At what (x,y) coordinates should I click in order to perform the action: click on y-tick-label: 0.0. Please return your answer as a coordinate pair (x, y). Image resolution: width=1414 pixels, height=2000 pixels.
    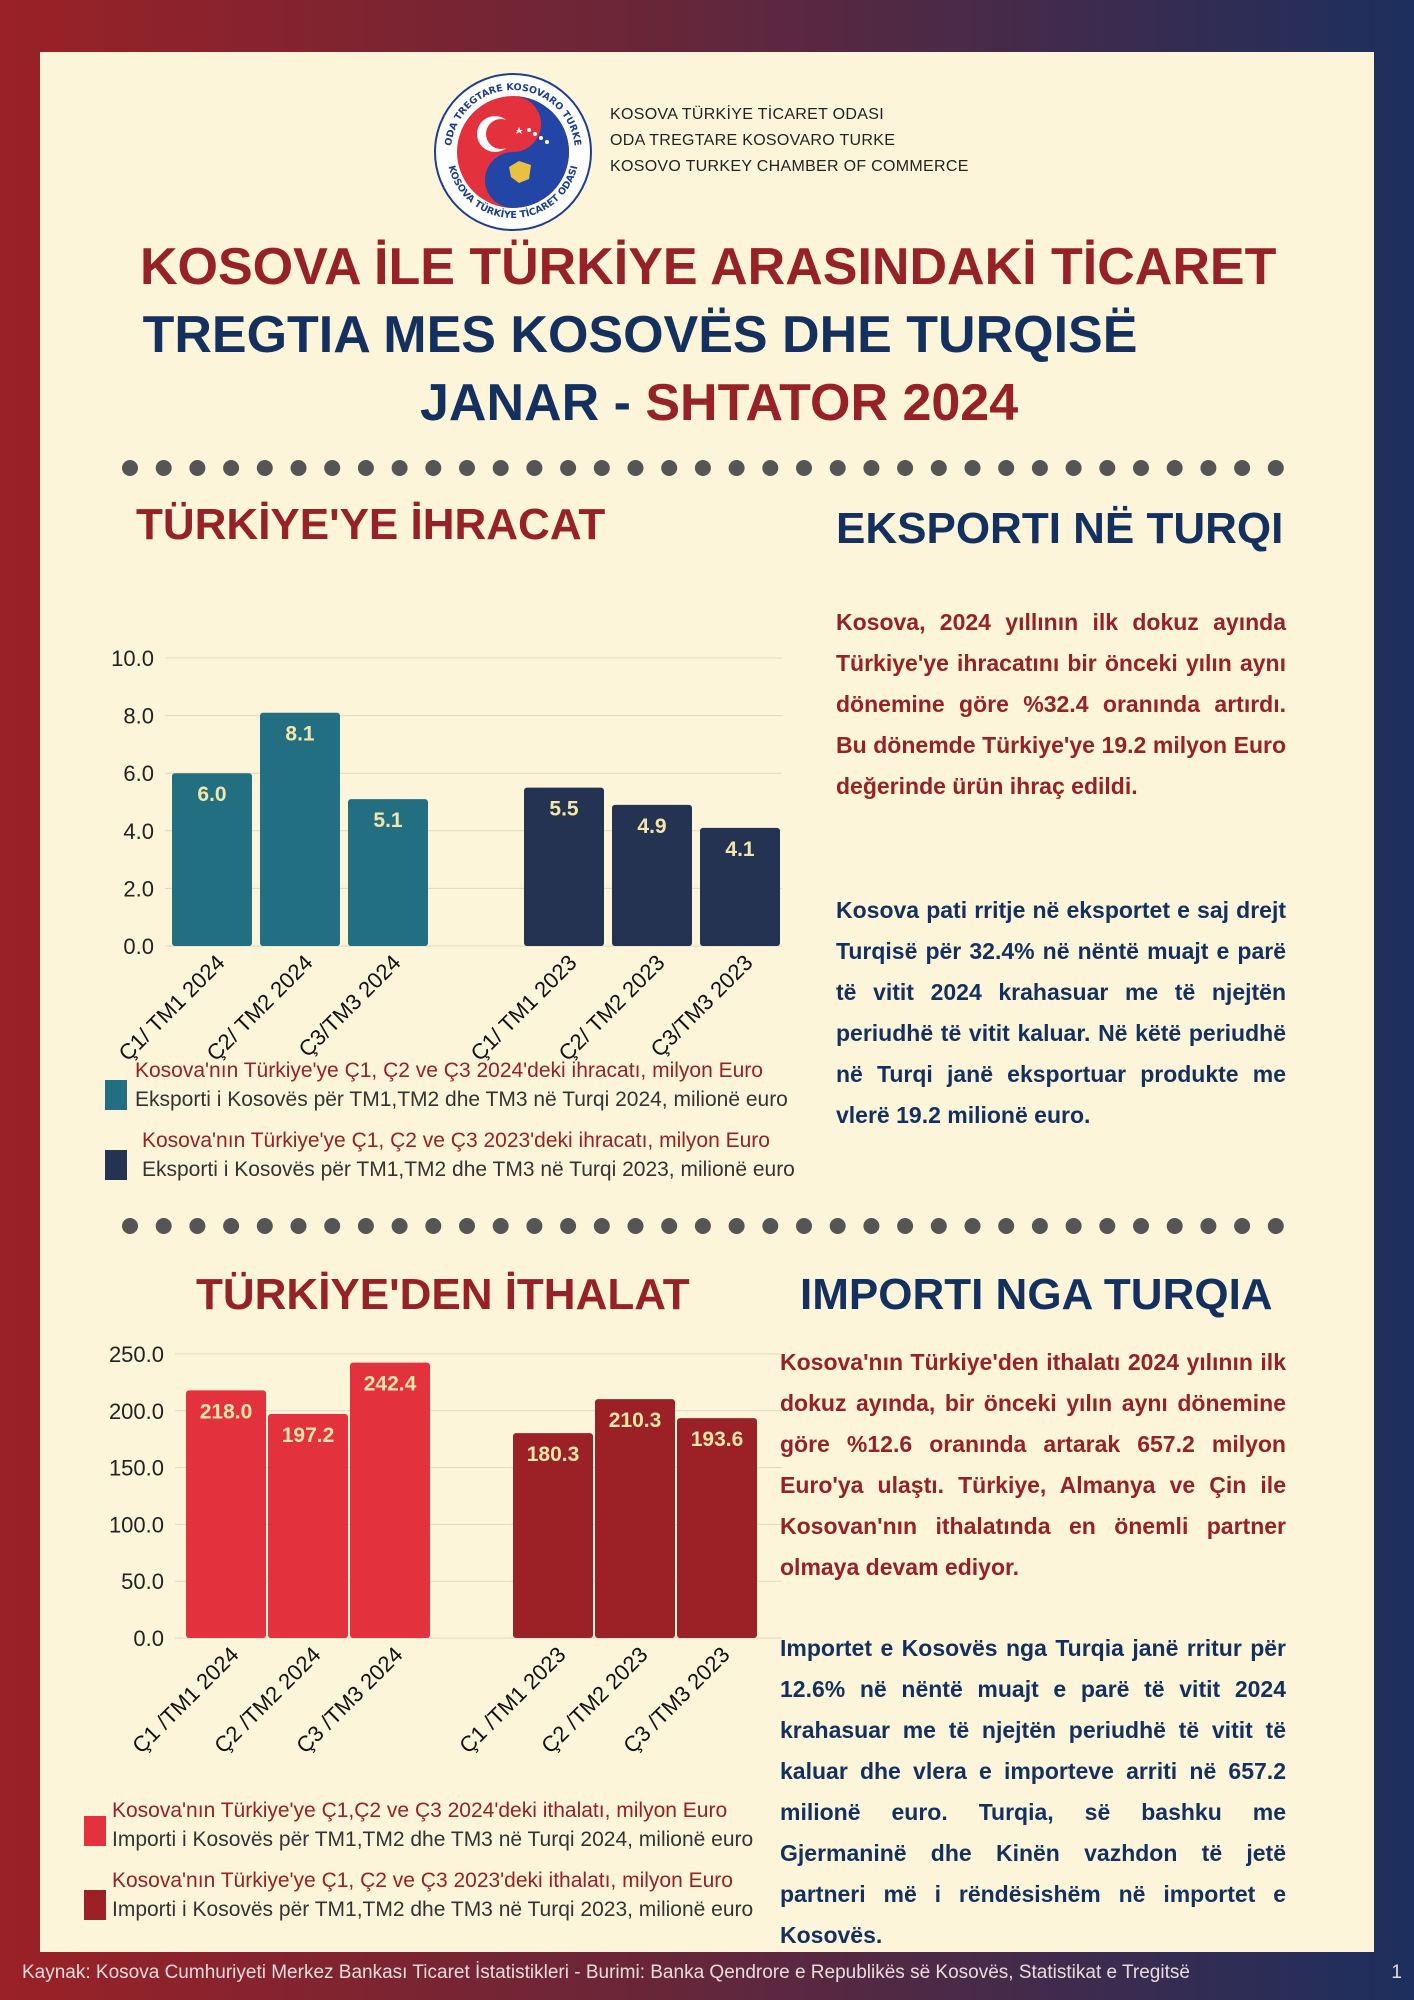
    Looking at the image, I should click on (148, 1638).